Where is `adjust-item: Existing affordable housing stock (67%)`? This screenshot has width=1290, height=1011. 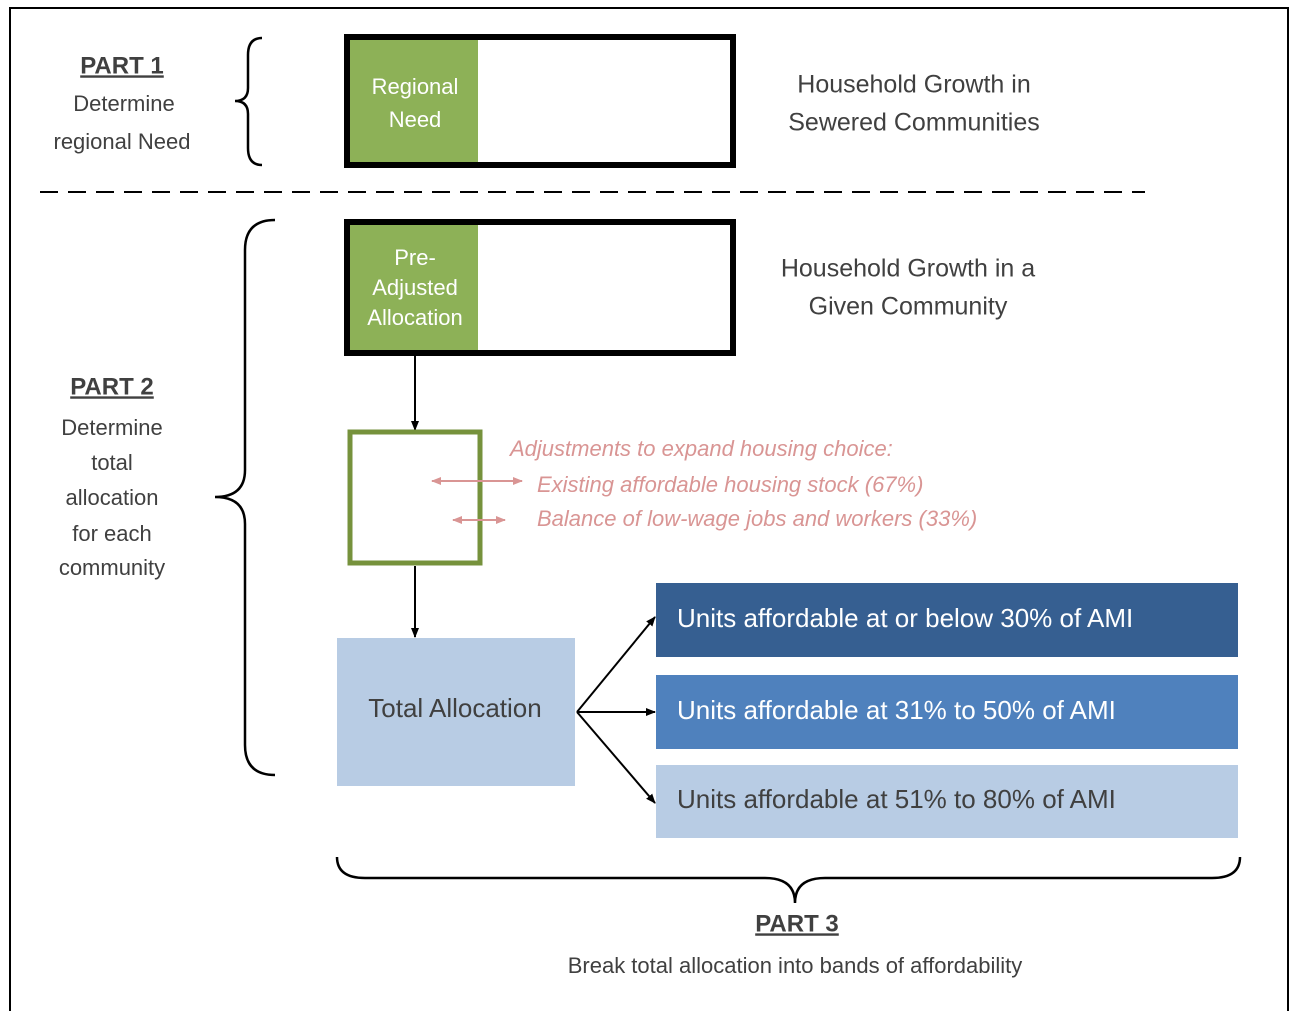
adjust-item: Existing affordable housing stock (67%) is located at coordinates (730, 484).